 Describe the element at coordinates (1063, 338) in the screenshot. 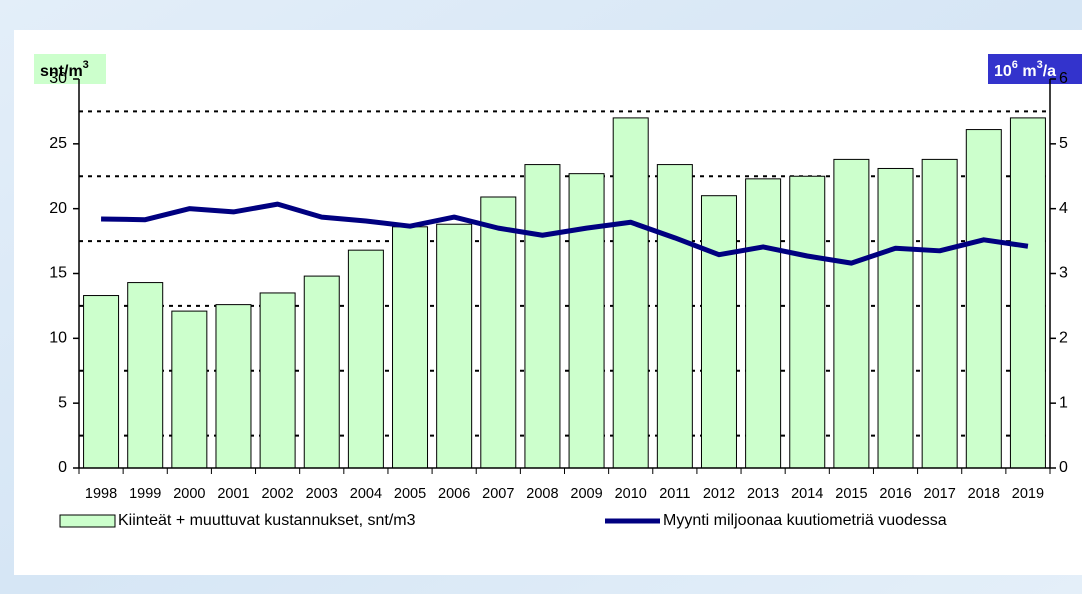

I see `y2-tick-label: 2` at that location.